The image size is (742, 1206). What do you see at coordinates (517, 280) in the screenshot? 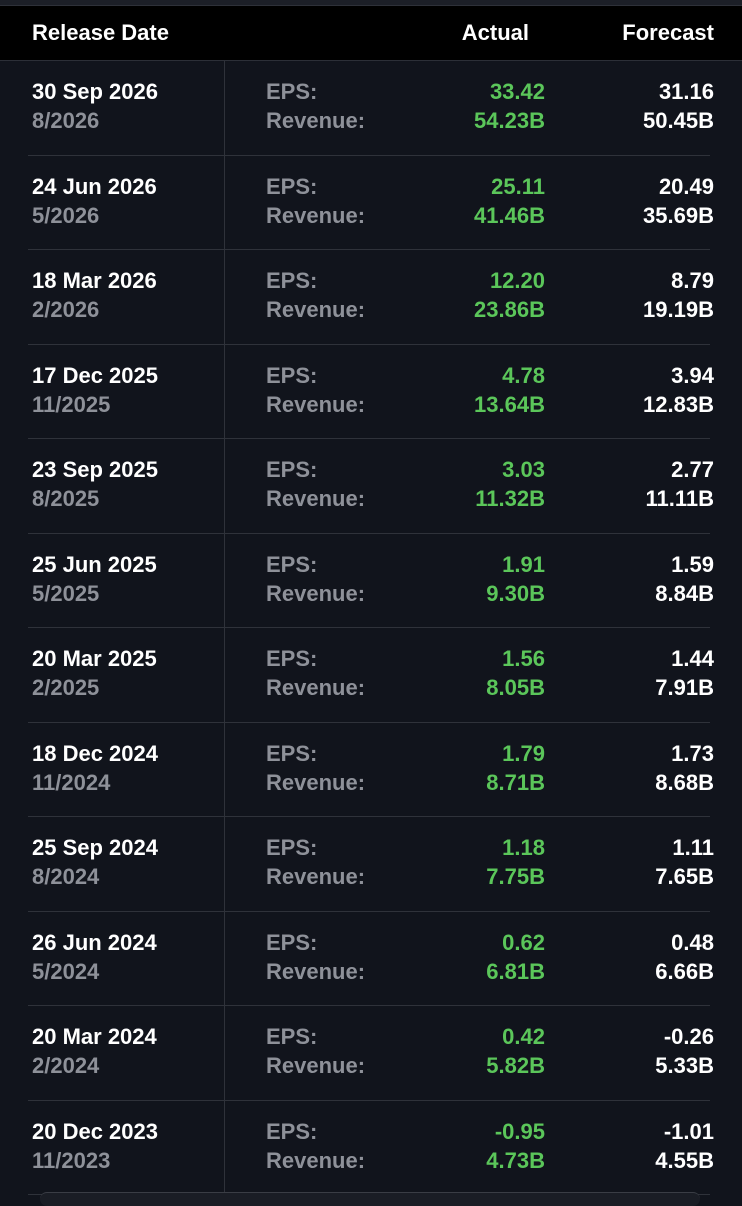
I see `eps-actual: 12.20` at bounding box center [517, 280].